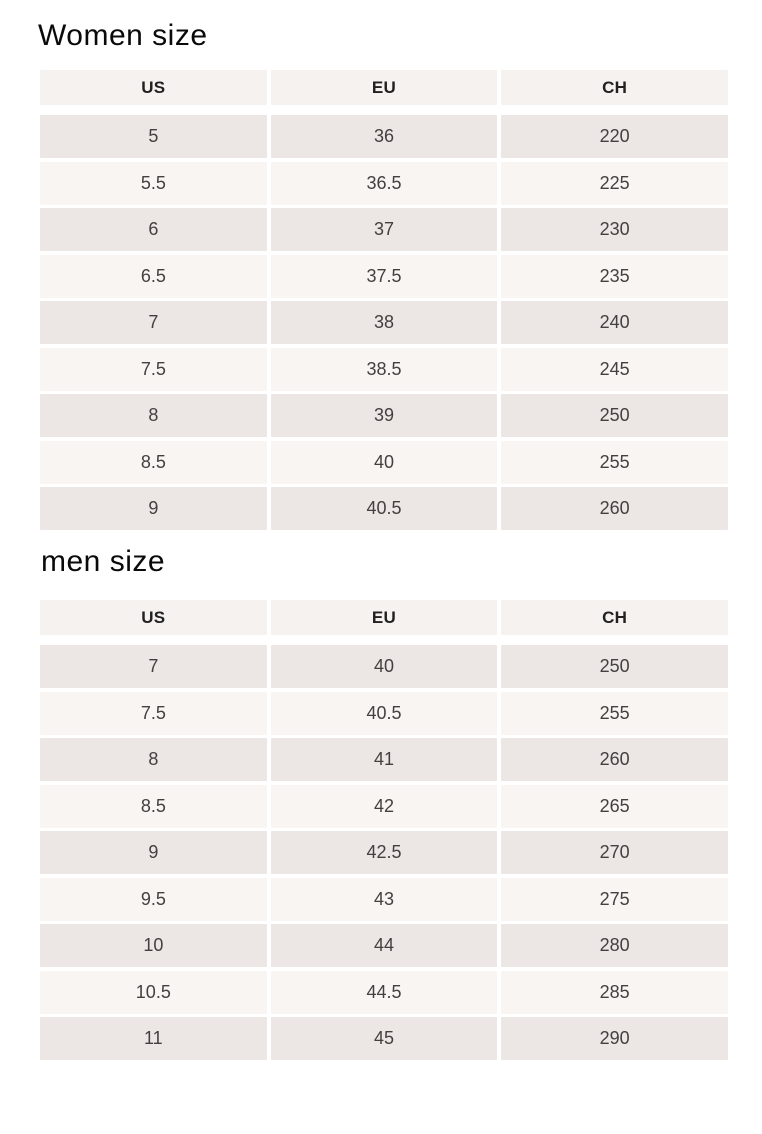 The height and width of the screenshot is (1134, 762). Describe the element at coordinates (384, 183) in the screenshot. I see `table-cell: 36.5` at that location.